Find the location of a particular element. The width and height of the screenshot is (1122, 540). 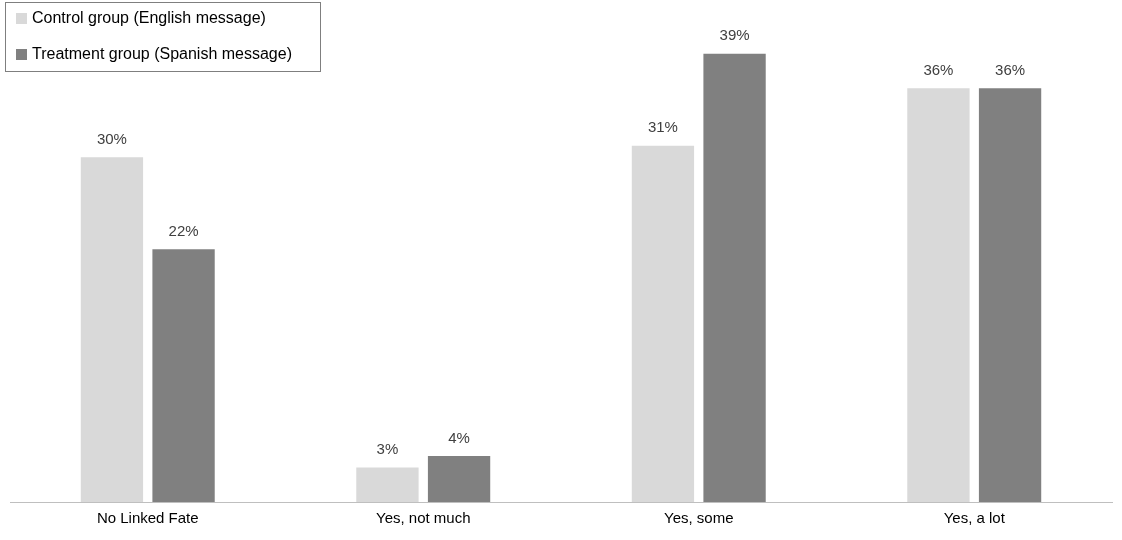

x-tick-label: No Linked Fate is located at coordinates (147, 518).